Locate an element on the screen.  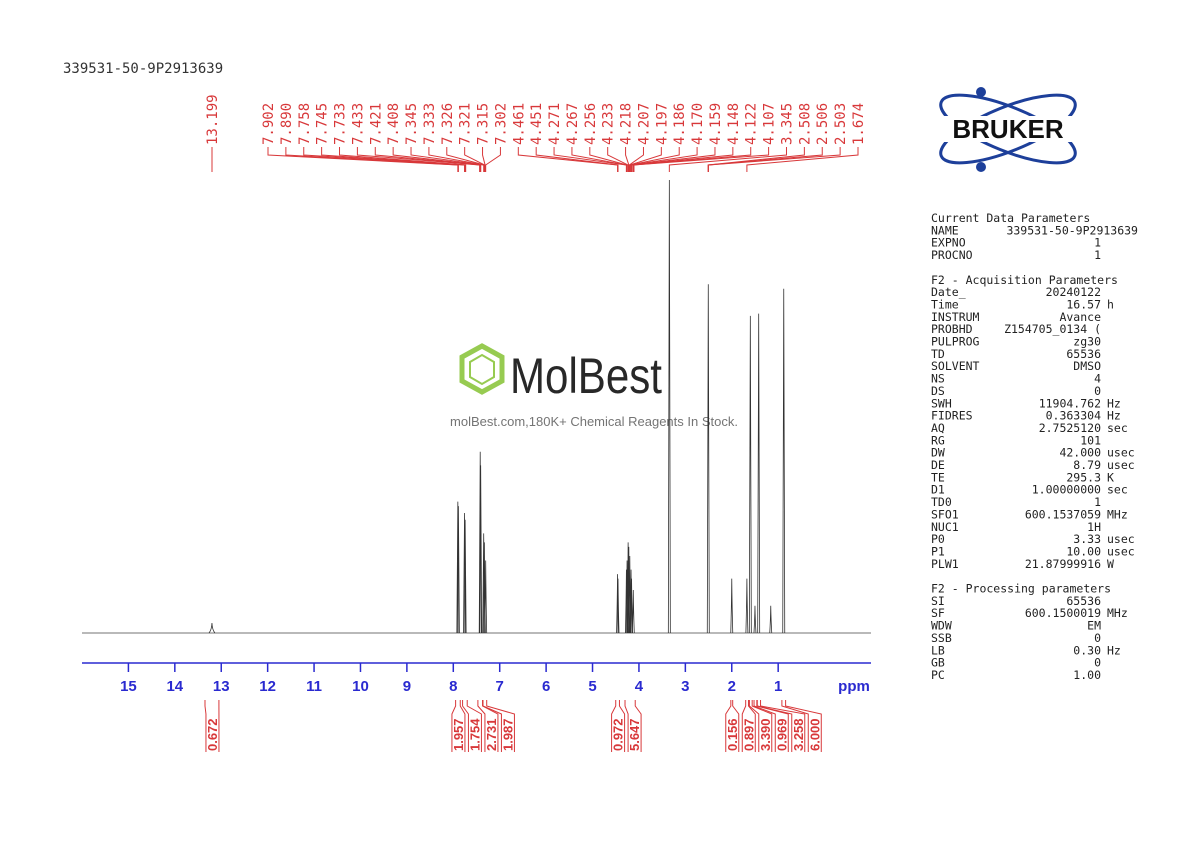
x-tick-label: 8 is located at coordinates (453, 686).